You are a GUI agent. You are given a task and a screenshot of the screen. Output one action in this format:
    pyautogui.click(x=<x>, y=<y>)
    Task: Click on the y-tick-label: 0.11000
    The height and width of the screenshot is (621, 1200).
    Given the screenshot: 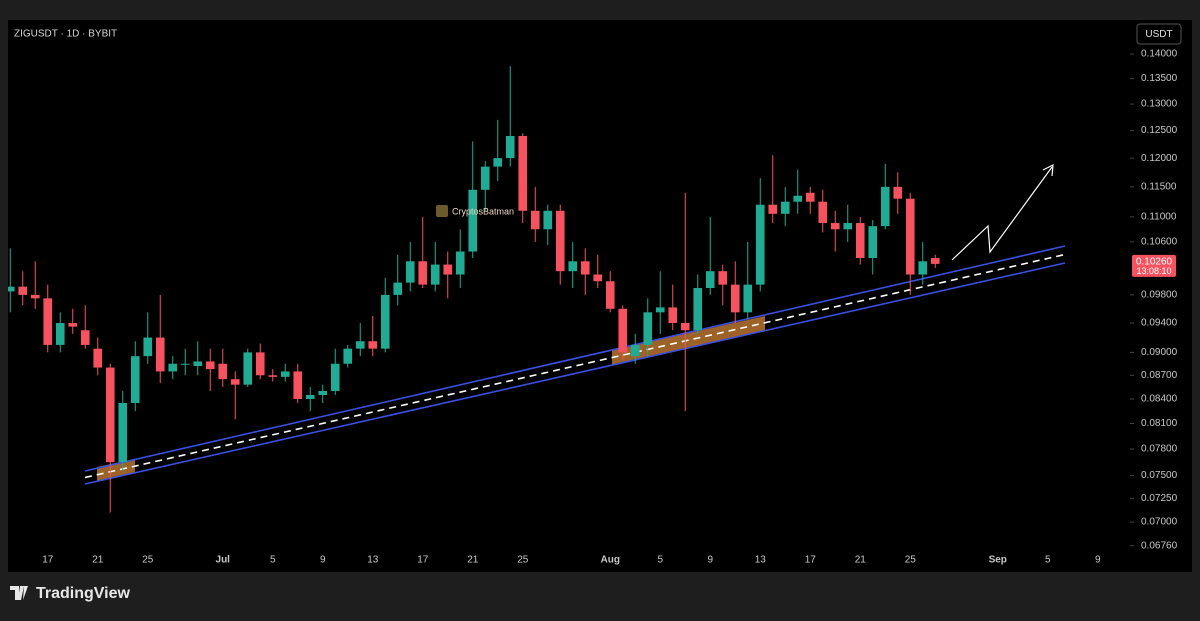 What is the action you would take?
    pyautogui.click(x=1159, y=217)
    